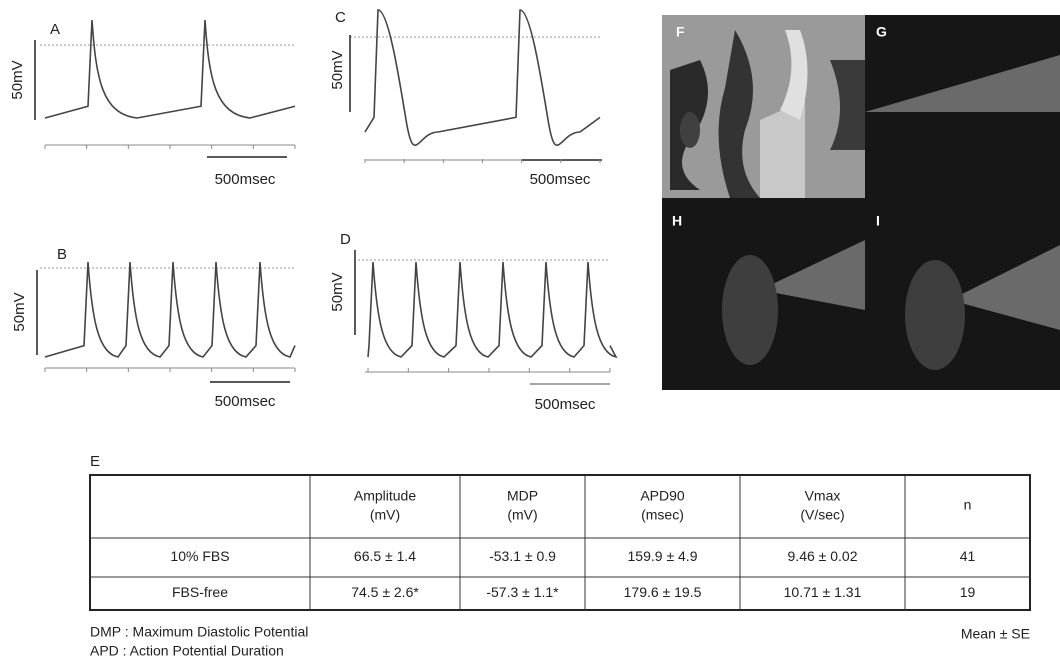 This screenshot has height=662, width=1060. I want to click on table-header: Vmax, so click(823, 496).